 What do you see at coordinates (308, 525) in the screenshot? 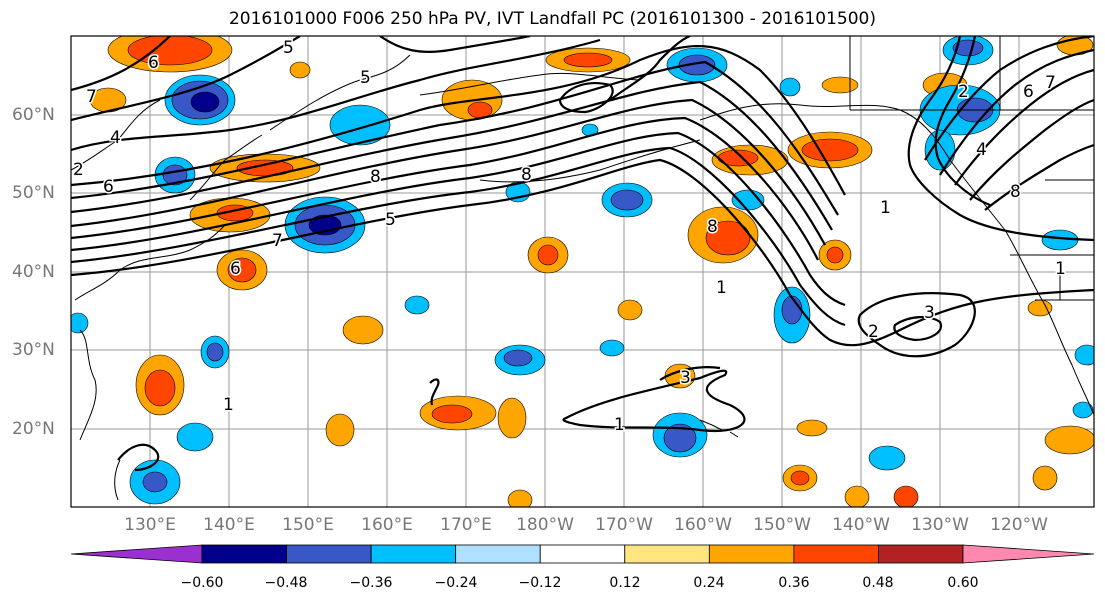
I see `lon-label: 150°E` at bounding box center [308, 525].